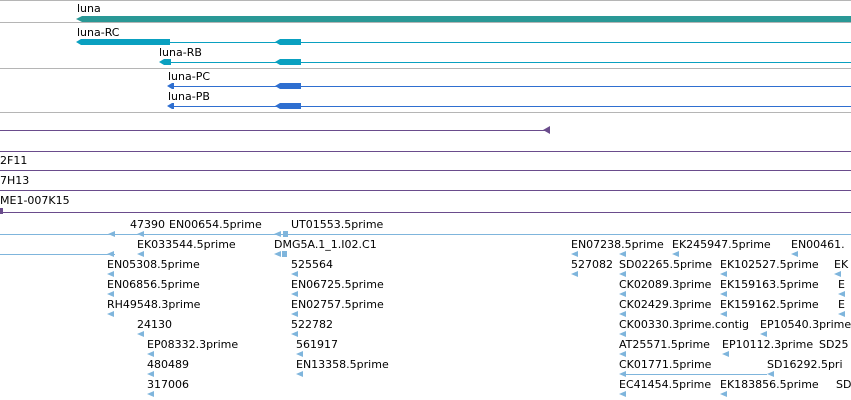  Describe the element at coordinates (843, 384) in the screenshot. I see `est-label: SD` at that location.